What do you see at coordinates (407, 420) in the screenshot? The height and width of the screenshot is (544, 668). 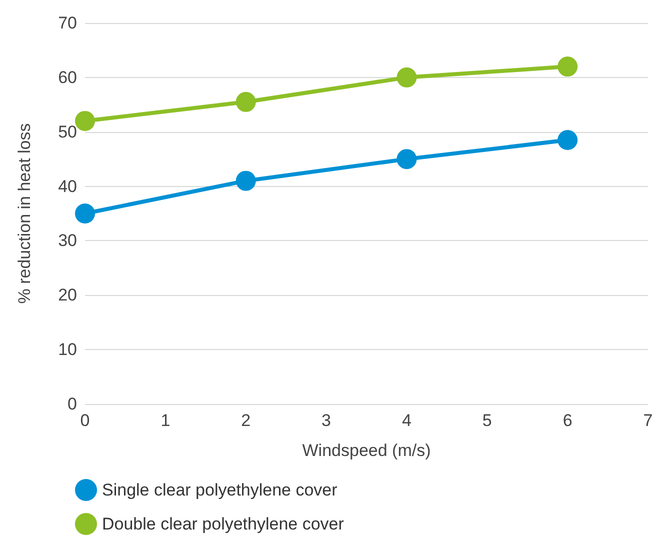 I see `x-tick-label: 4` at bounding box center [407, 420].